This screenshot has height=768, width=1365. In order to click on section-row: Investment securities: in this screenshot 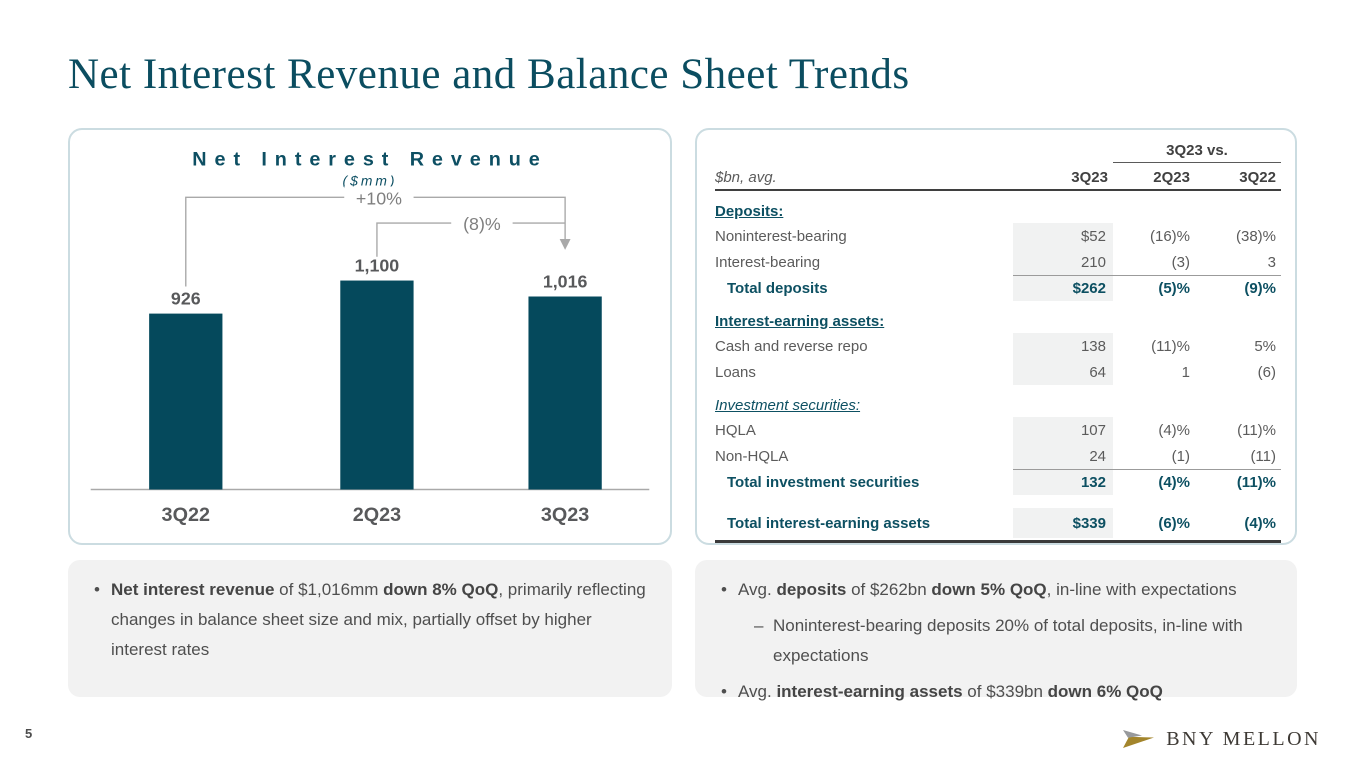, I will do `click(998, 405)`.